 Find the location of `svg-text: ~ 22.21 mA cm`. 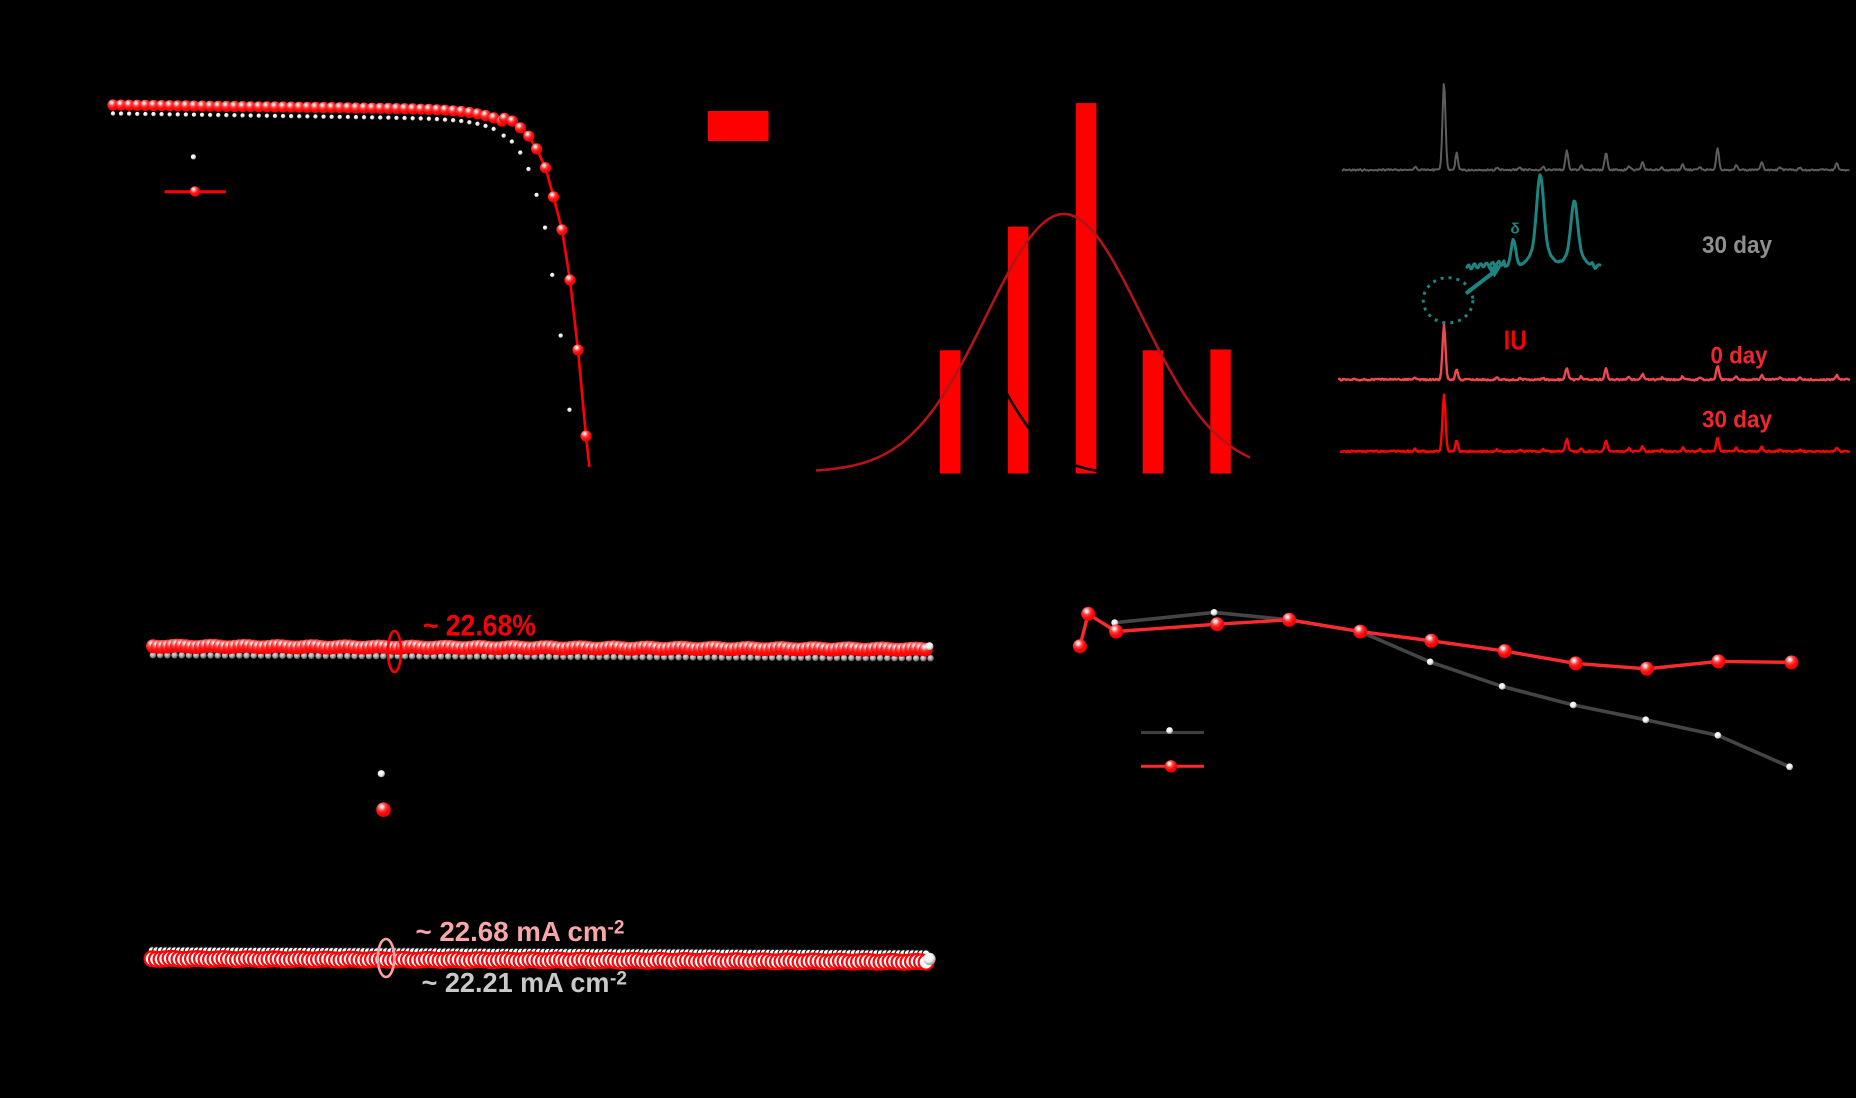

svg-text: ~ 22.21 mA cm is located at coordinates (516, 982).